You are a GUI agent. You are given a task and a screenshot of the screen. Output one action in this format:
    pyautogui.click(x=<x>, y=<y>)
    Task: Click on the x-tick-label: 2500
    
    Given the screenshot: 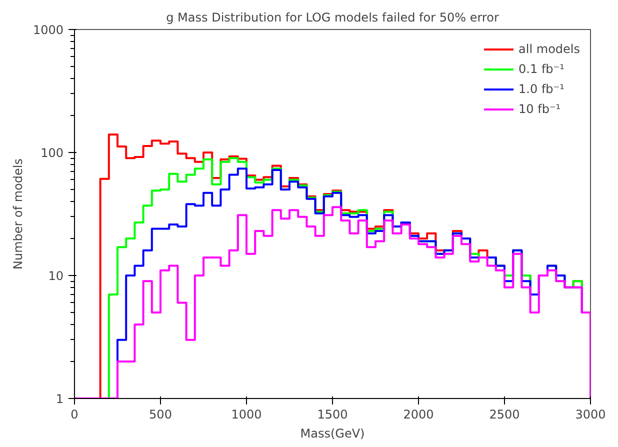 What is the action you would take?
    pyautogui.click(x=504, y=415)
    